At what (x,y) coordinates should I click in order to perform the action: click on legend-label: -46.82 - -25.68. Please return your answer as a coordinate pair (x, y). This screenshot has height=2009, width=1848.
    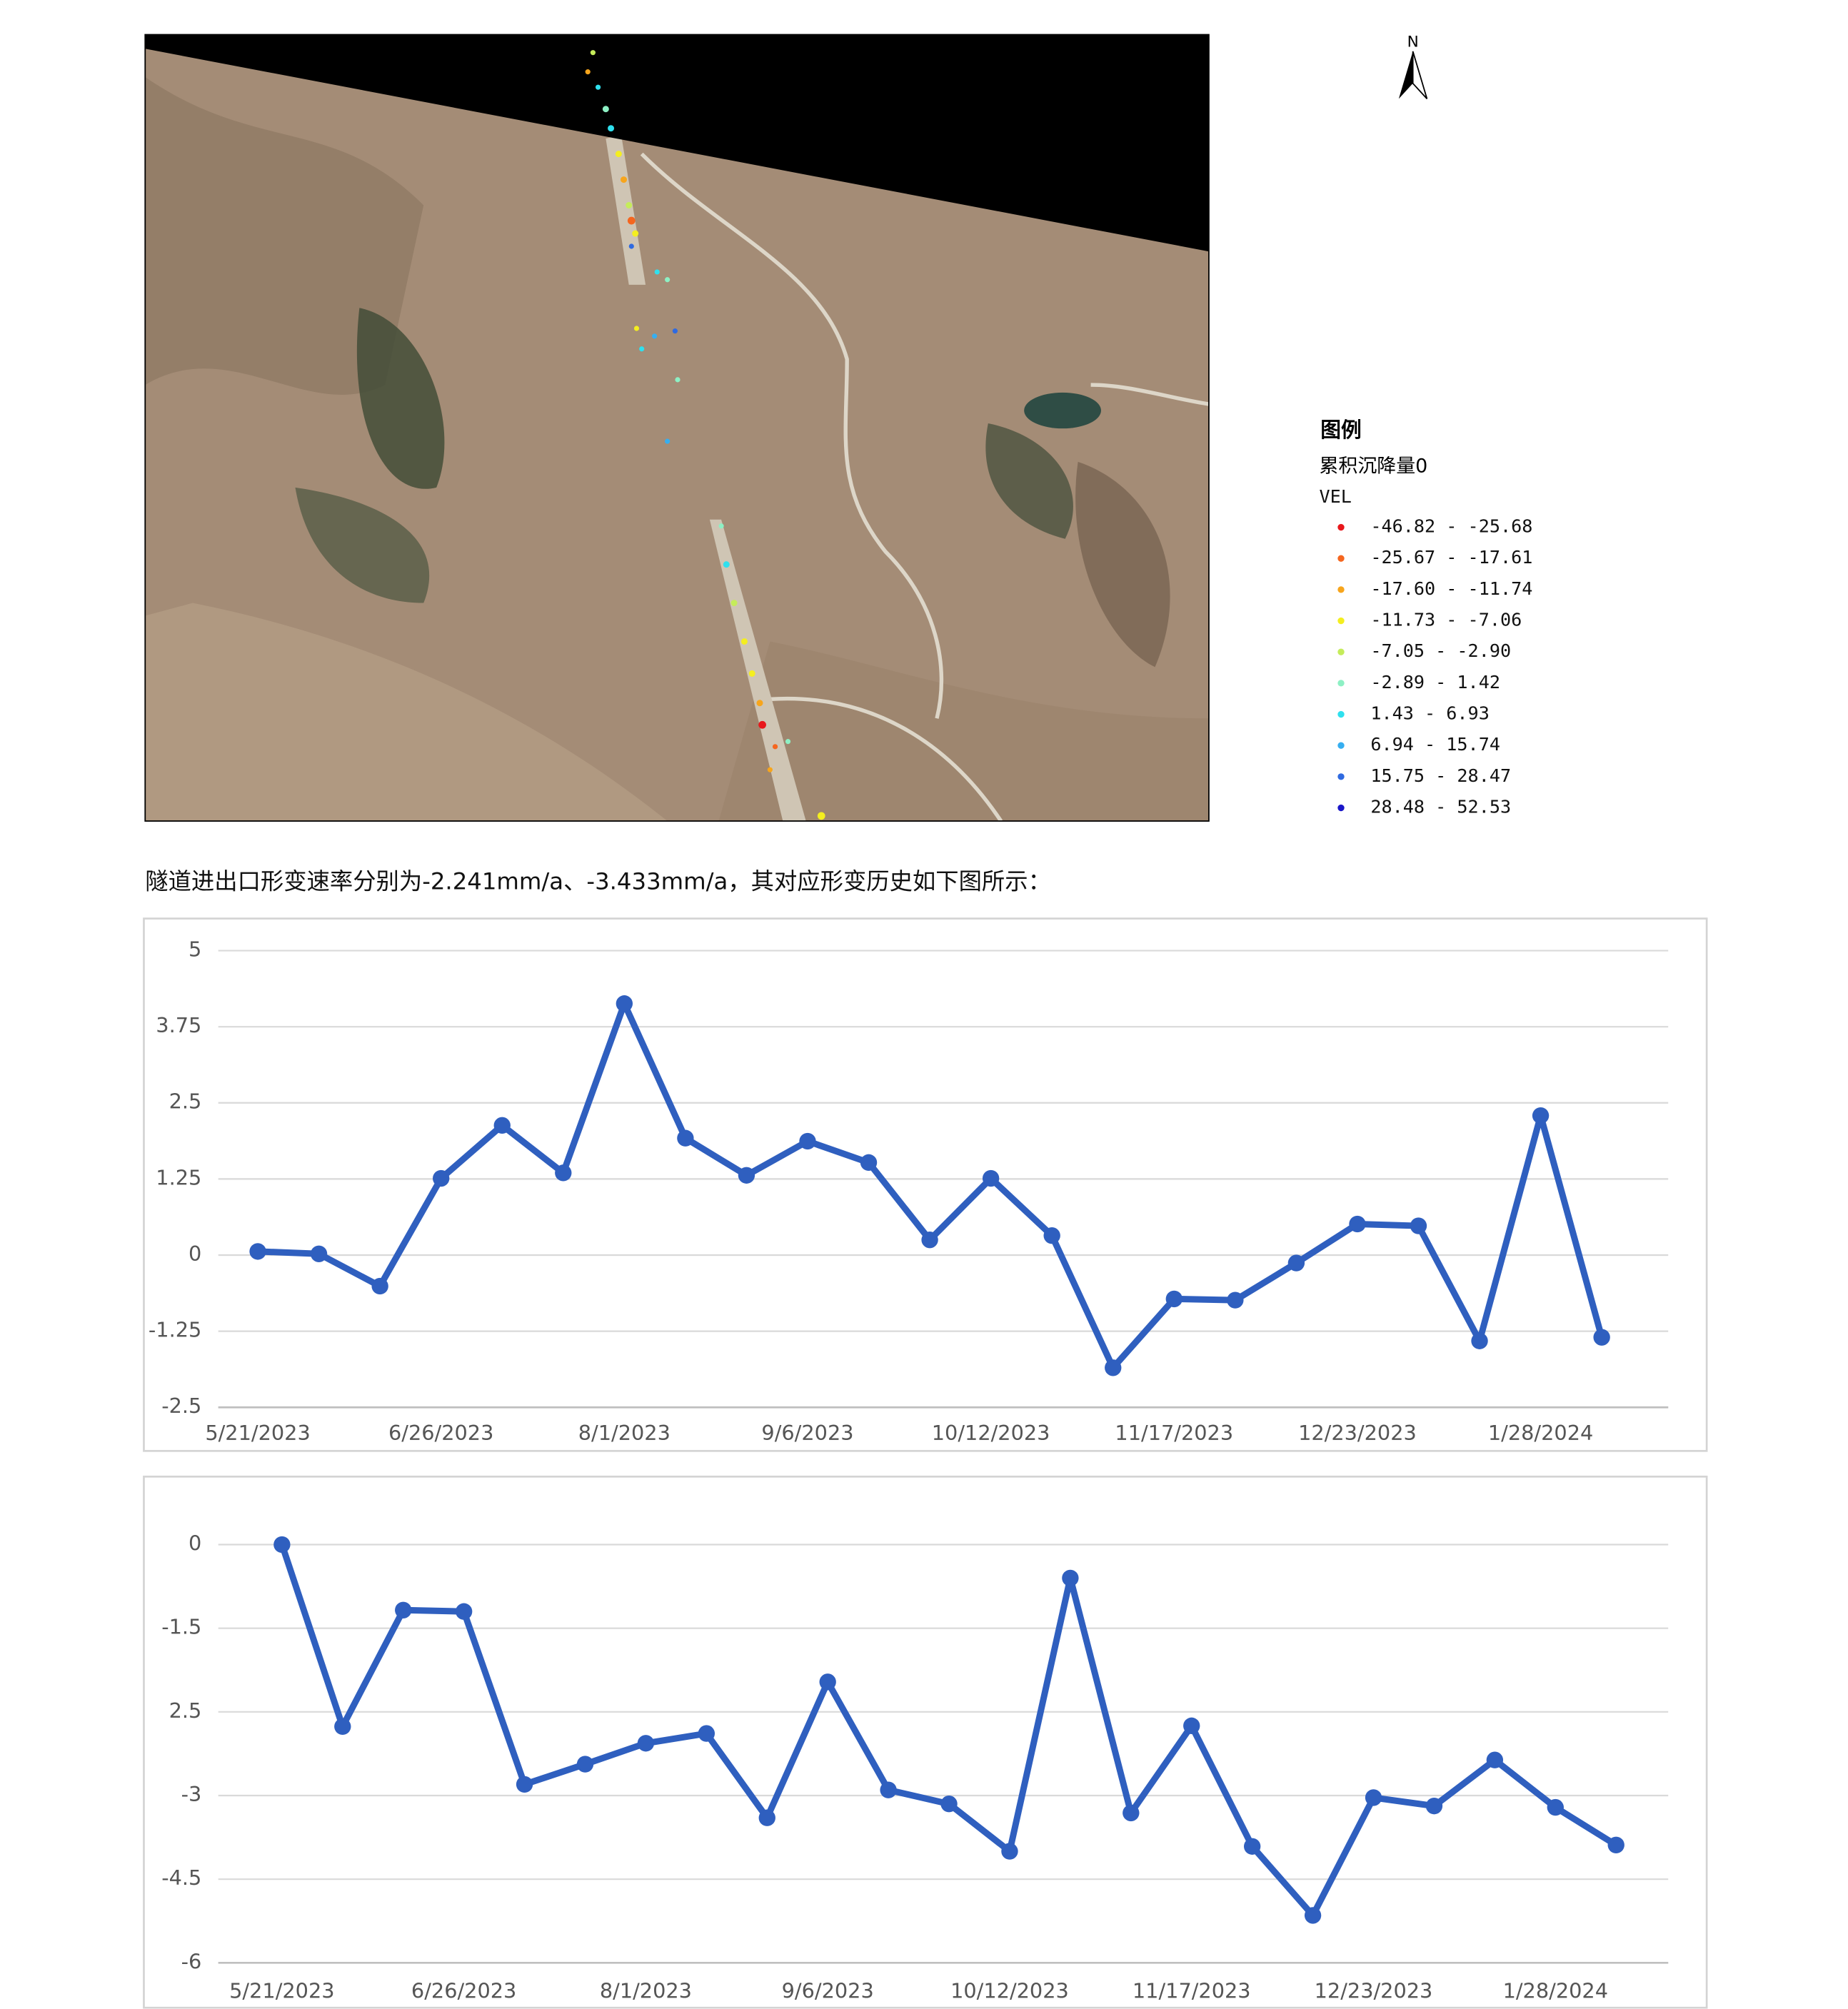
    Looking at the image, I should click on (1451, 526).